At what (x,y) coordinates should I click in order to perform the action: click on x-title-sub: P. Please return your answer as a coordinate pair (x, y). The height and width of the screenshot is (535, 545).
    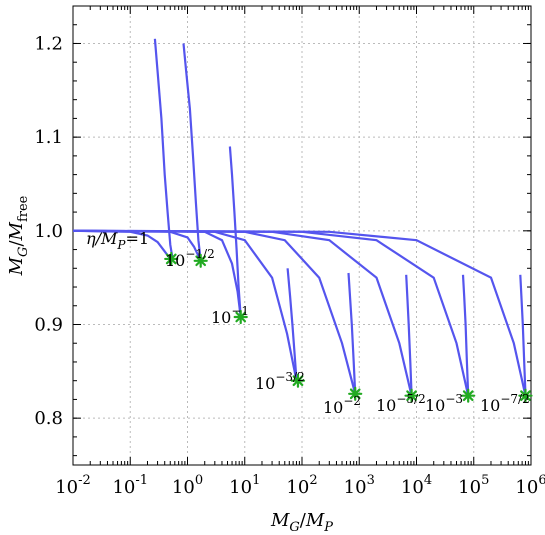
    Looking at the image, I should click on (328, 527).